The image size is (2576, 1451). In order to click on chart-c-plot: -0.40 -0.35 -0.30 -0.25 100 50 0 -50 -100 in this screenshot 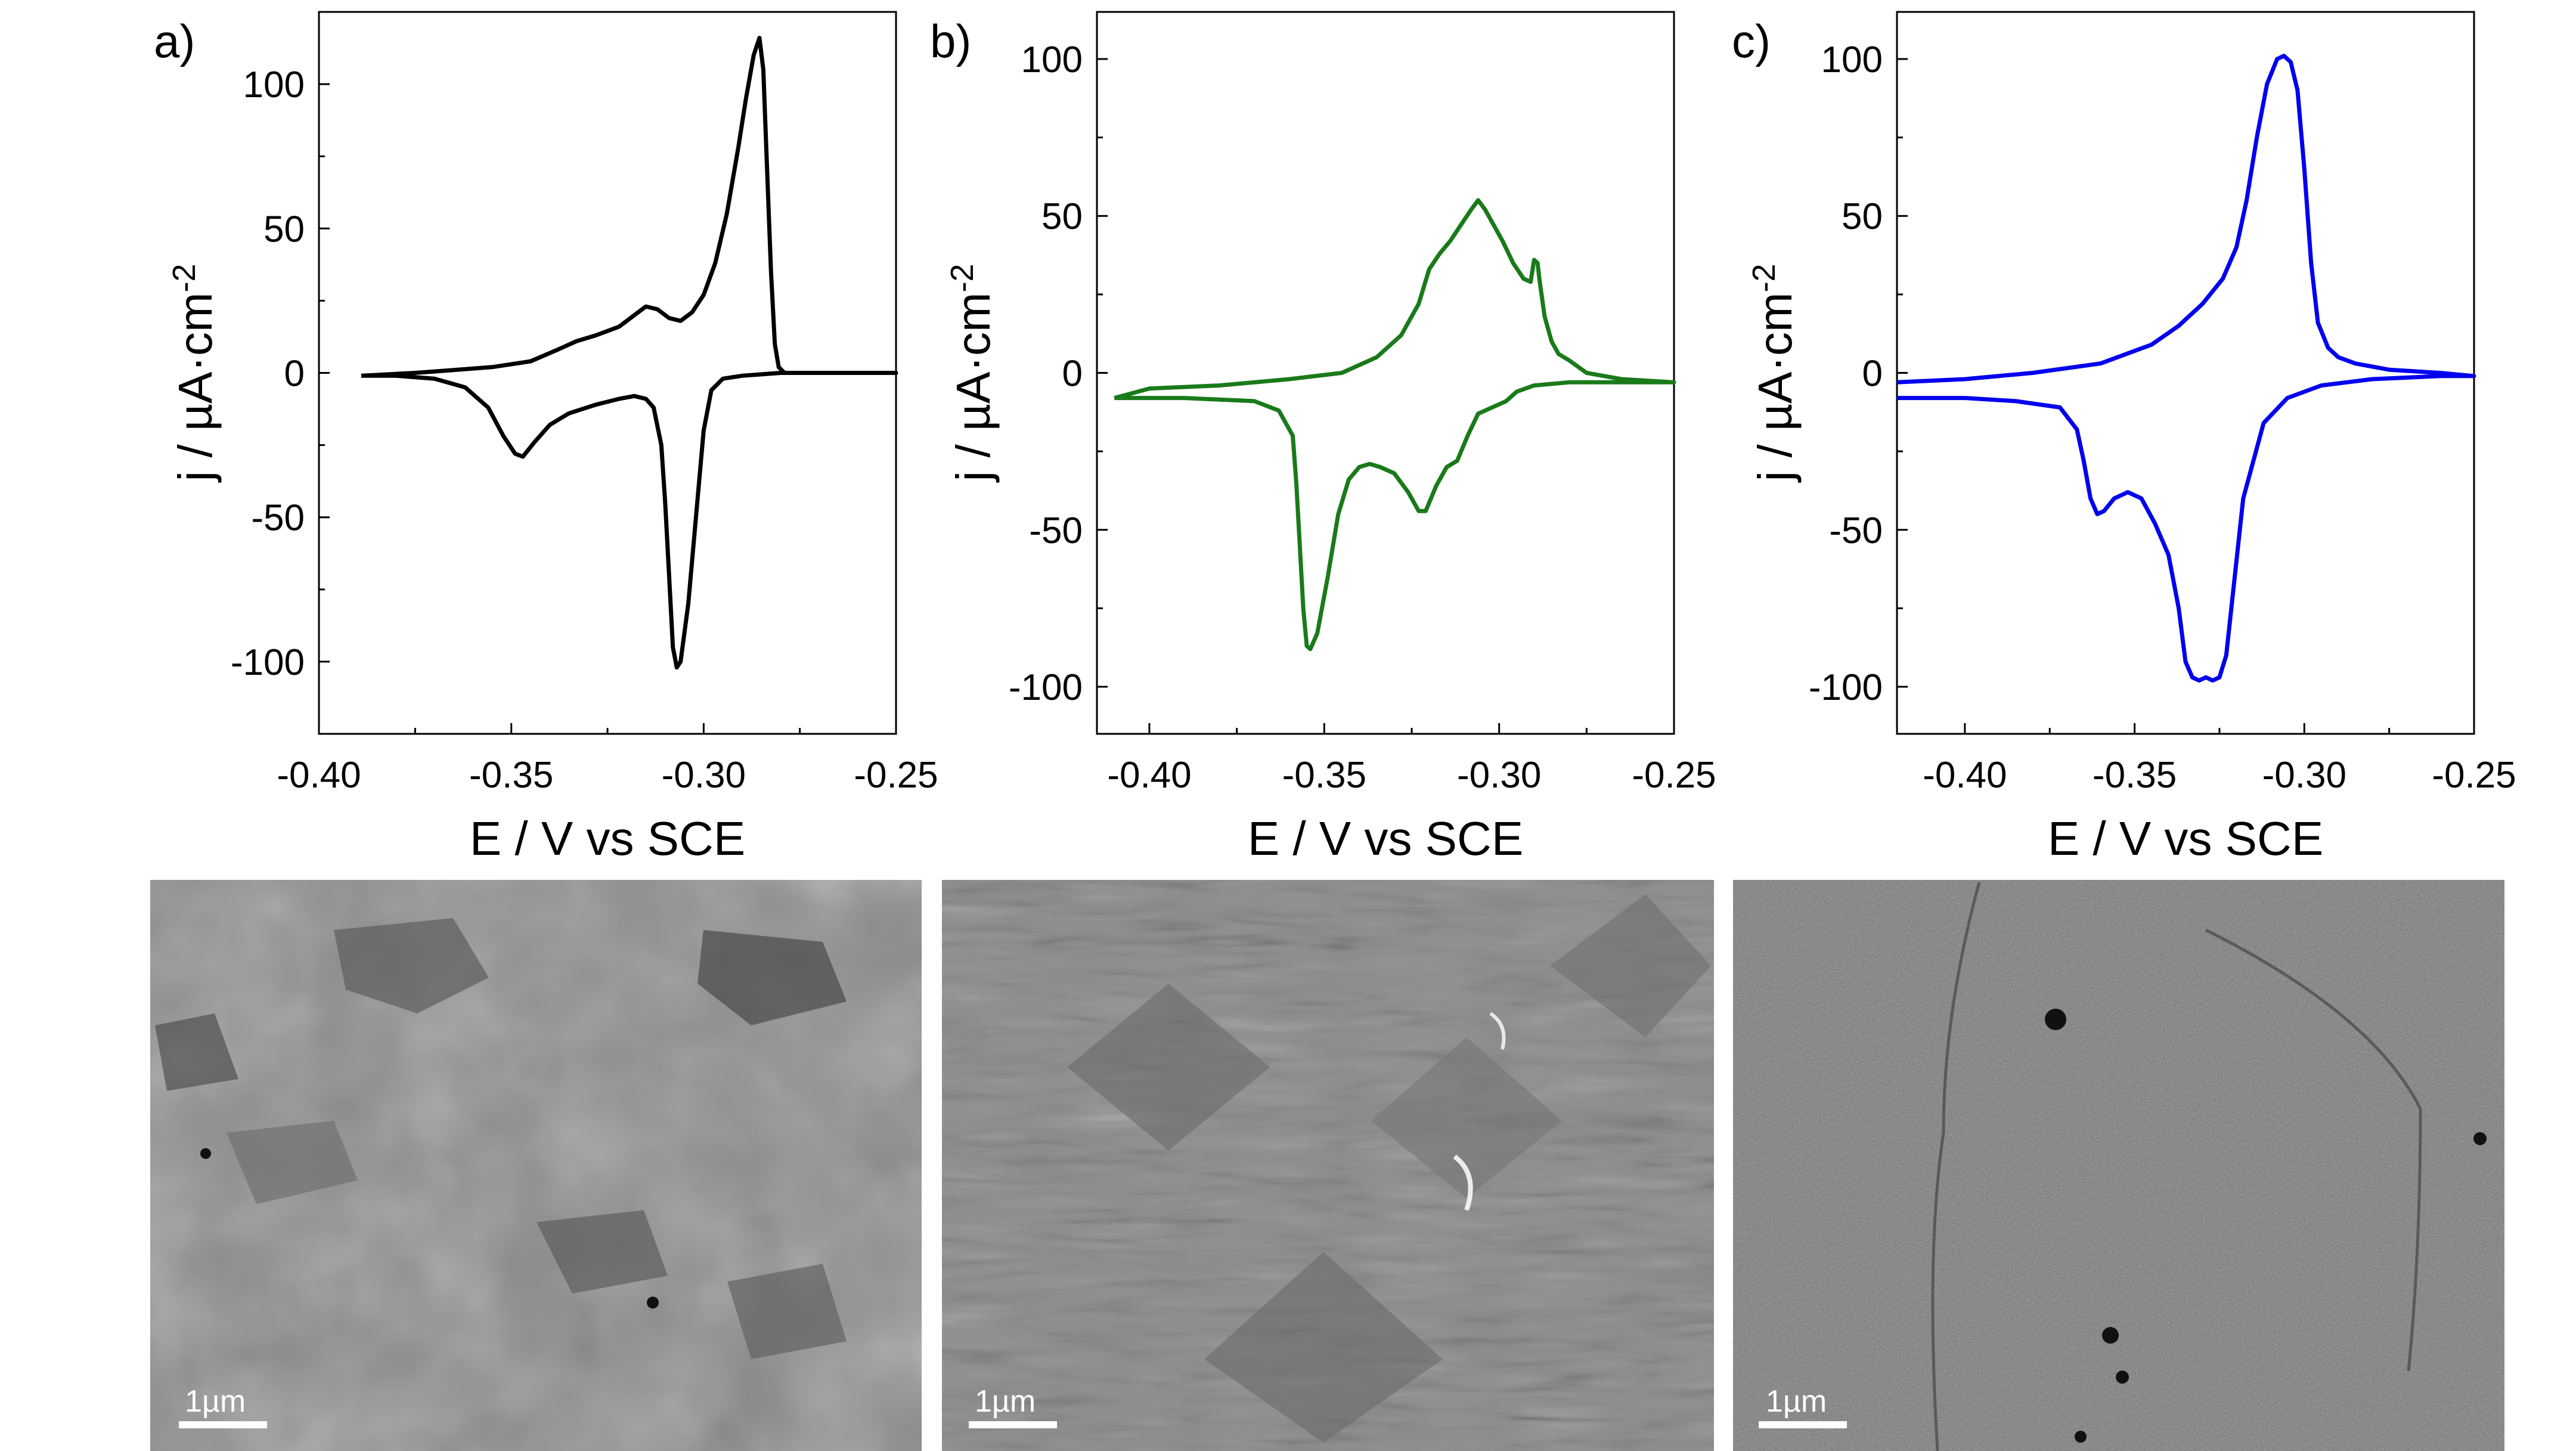, I will do `click(2162, 403)`.